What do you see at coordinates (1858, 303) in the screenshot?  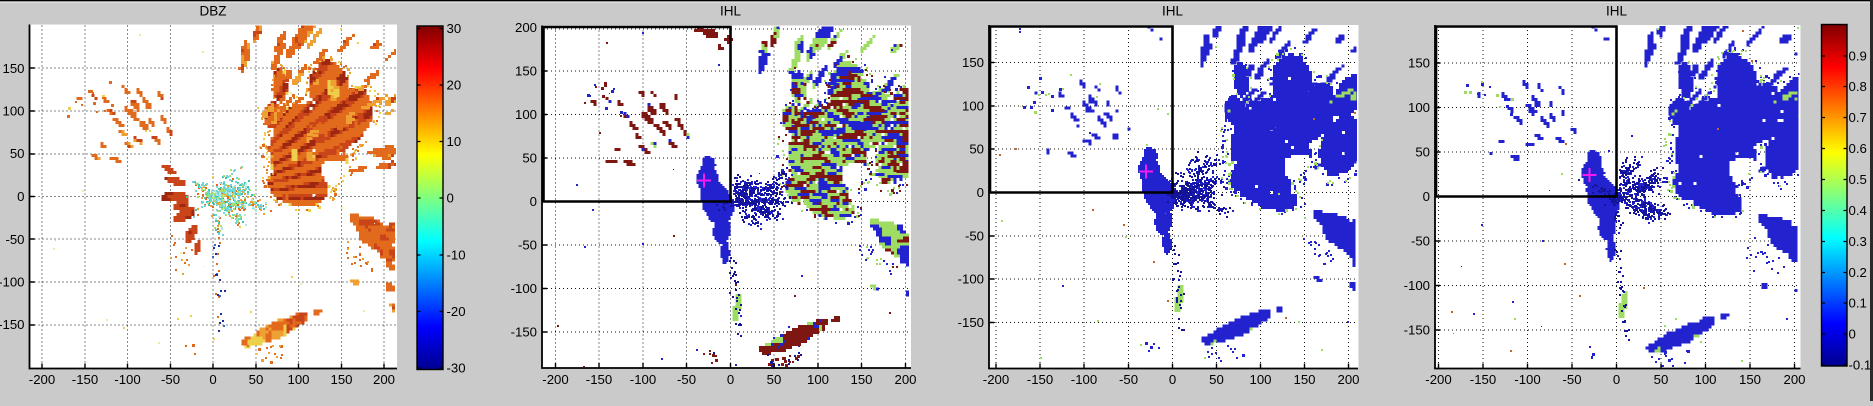 I see `svg-text: 0.1` at bounding box center [1858, 303].